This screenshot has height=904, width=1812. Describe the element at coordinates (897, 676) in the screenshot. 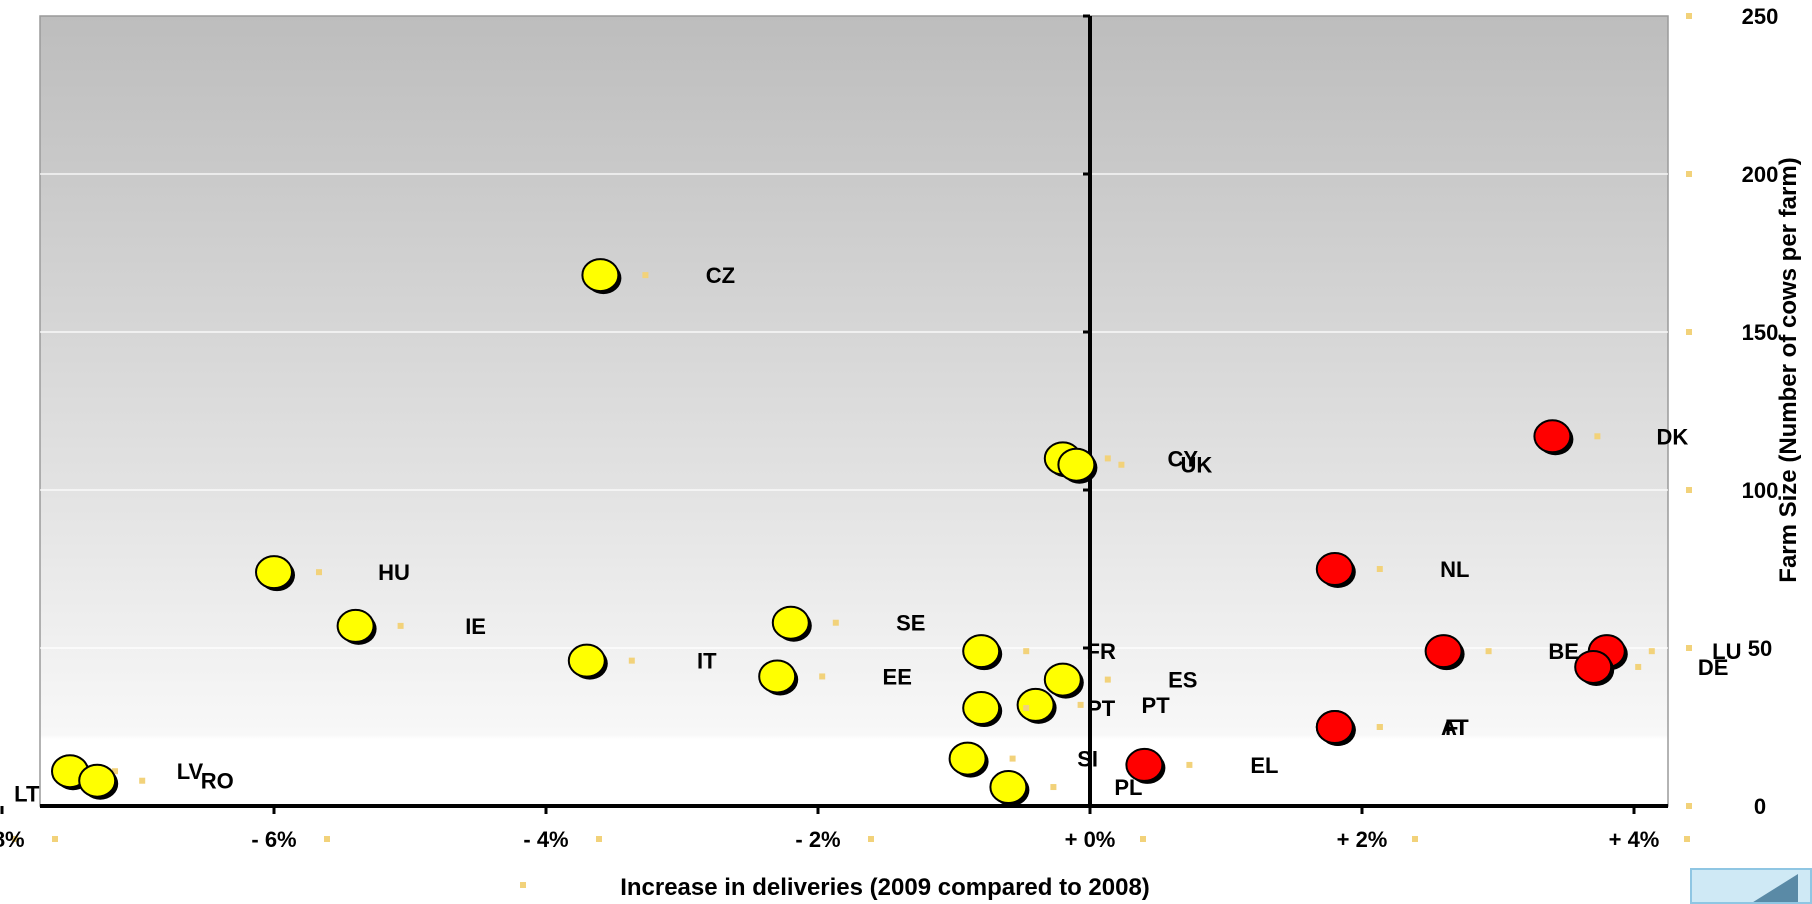

I see `point-label: EE` at that location.